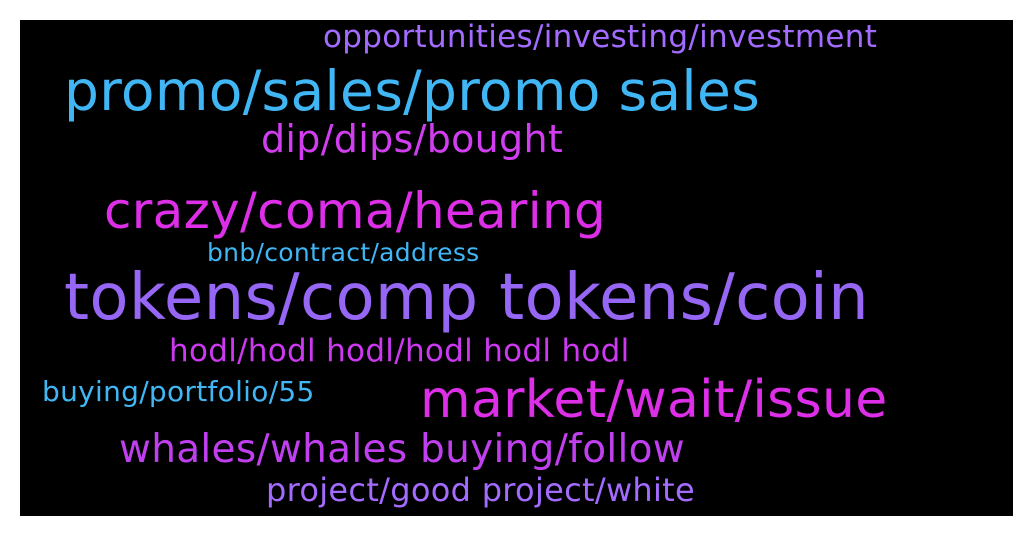  I want to click on word-bnb-contract-address: bnb/contract/address, so click(343, 252).